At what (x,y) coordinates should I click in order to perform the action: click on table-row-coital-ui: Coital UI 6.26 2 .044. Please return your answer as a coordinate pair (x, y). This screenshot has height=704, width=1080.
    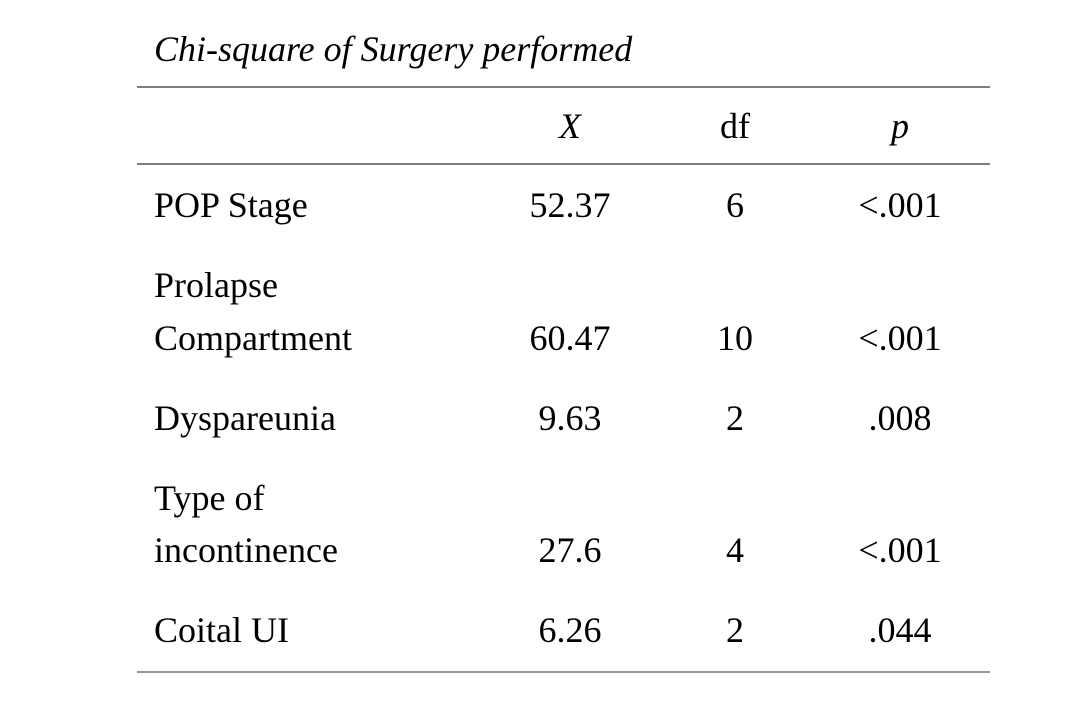
    Looking at the image, I should click on (563, 631).